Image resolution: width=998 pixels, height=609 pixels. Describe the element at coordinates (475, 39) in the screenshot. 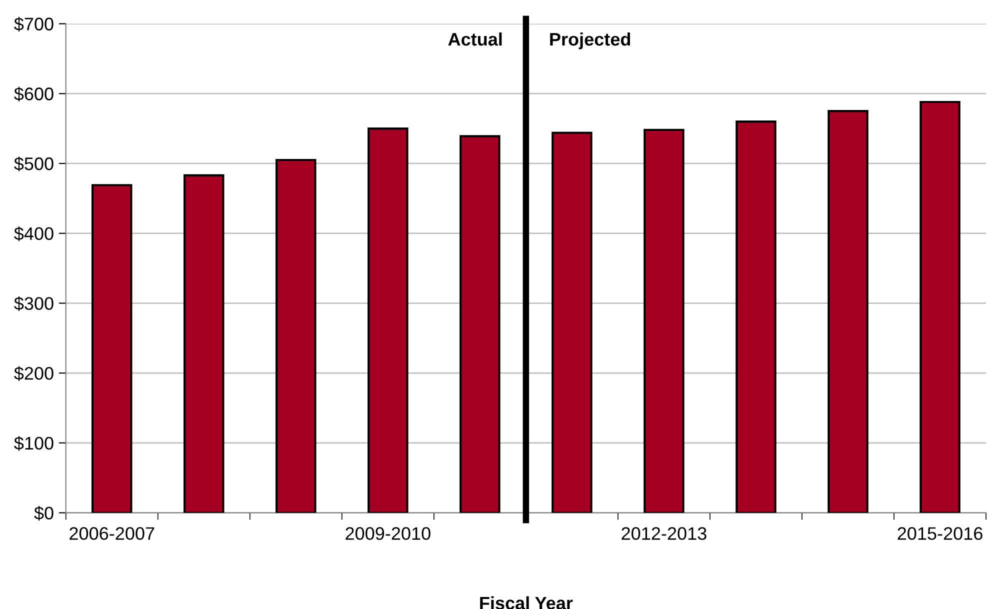

I see `annotation: Actual` at that location.